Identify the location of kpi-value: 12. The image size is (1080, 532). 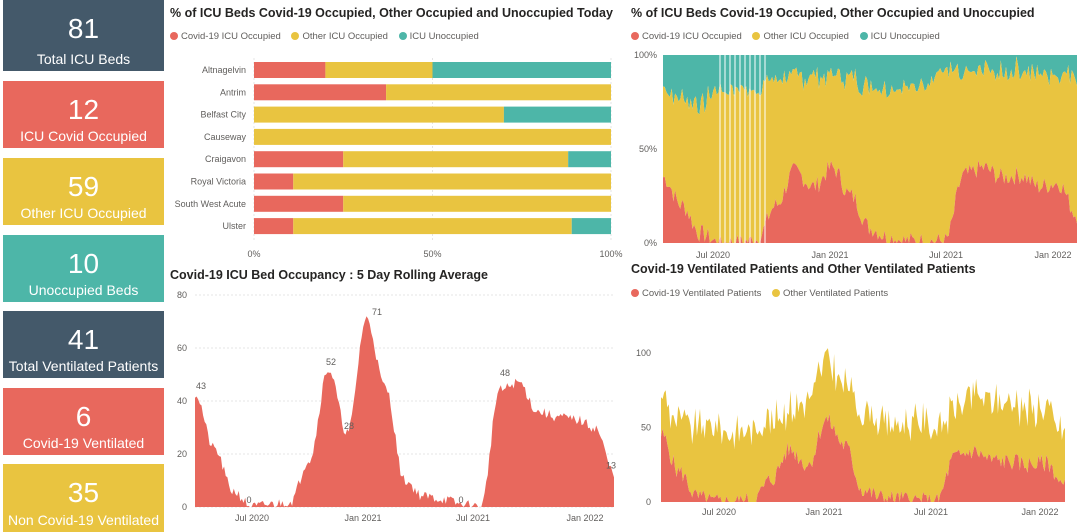
(83, 109).